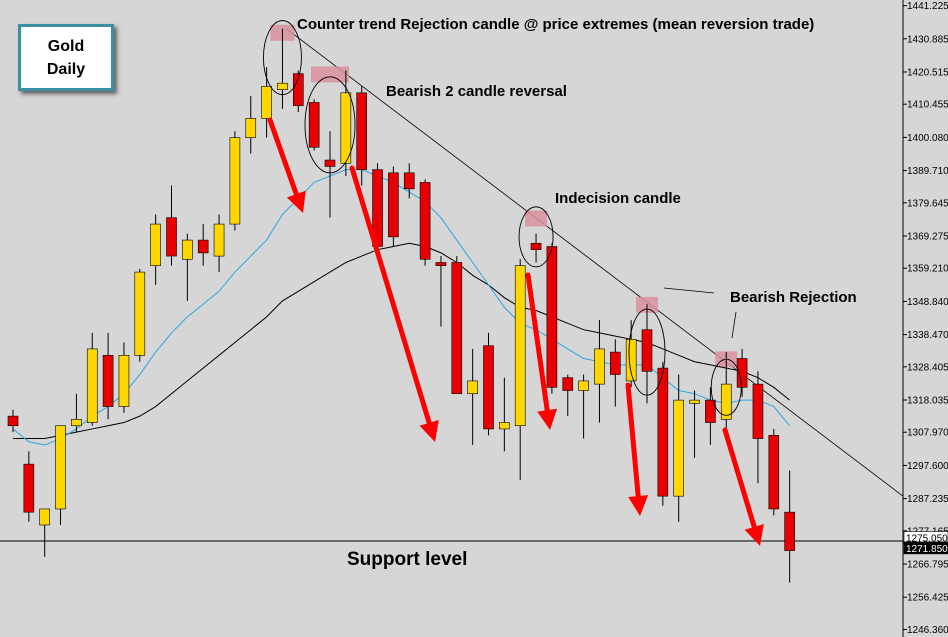 The image size is (948, 637). Describe the element at coordinates (618, 198) in the screenshot. I see `annotation-indecision-candle: Indecision candle` at that location.